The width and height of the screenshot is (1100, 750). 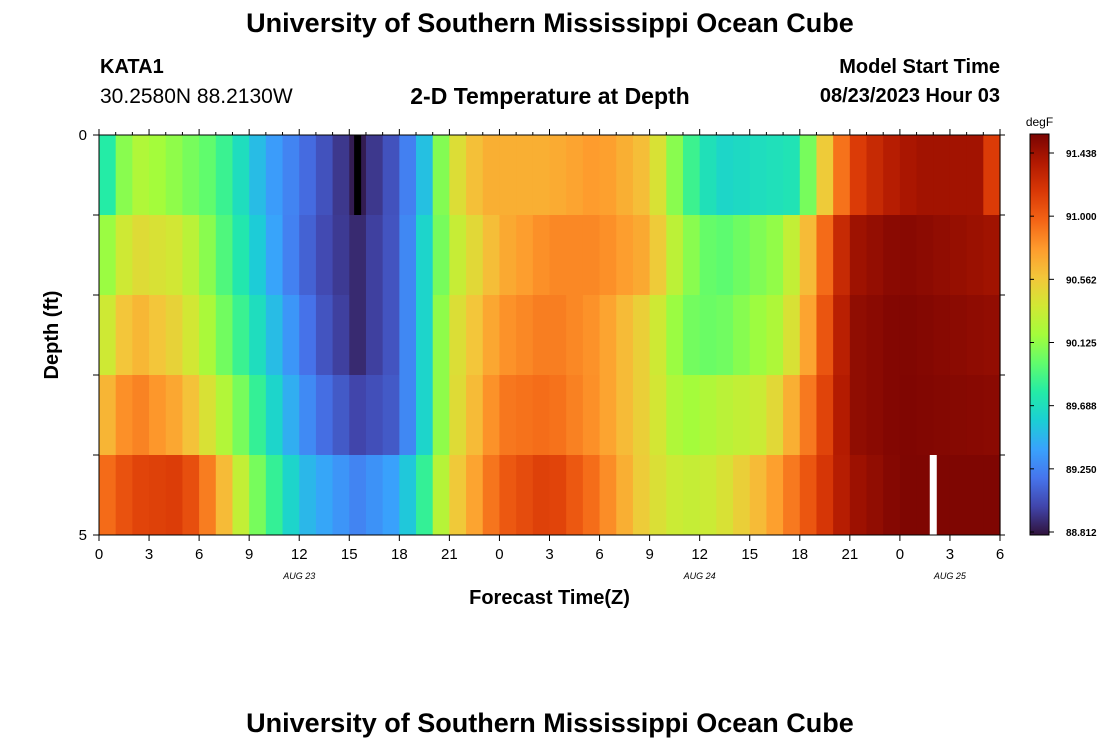 I want to click on white-marker, so click(x=933, y=495).